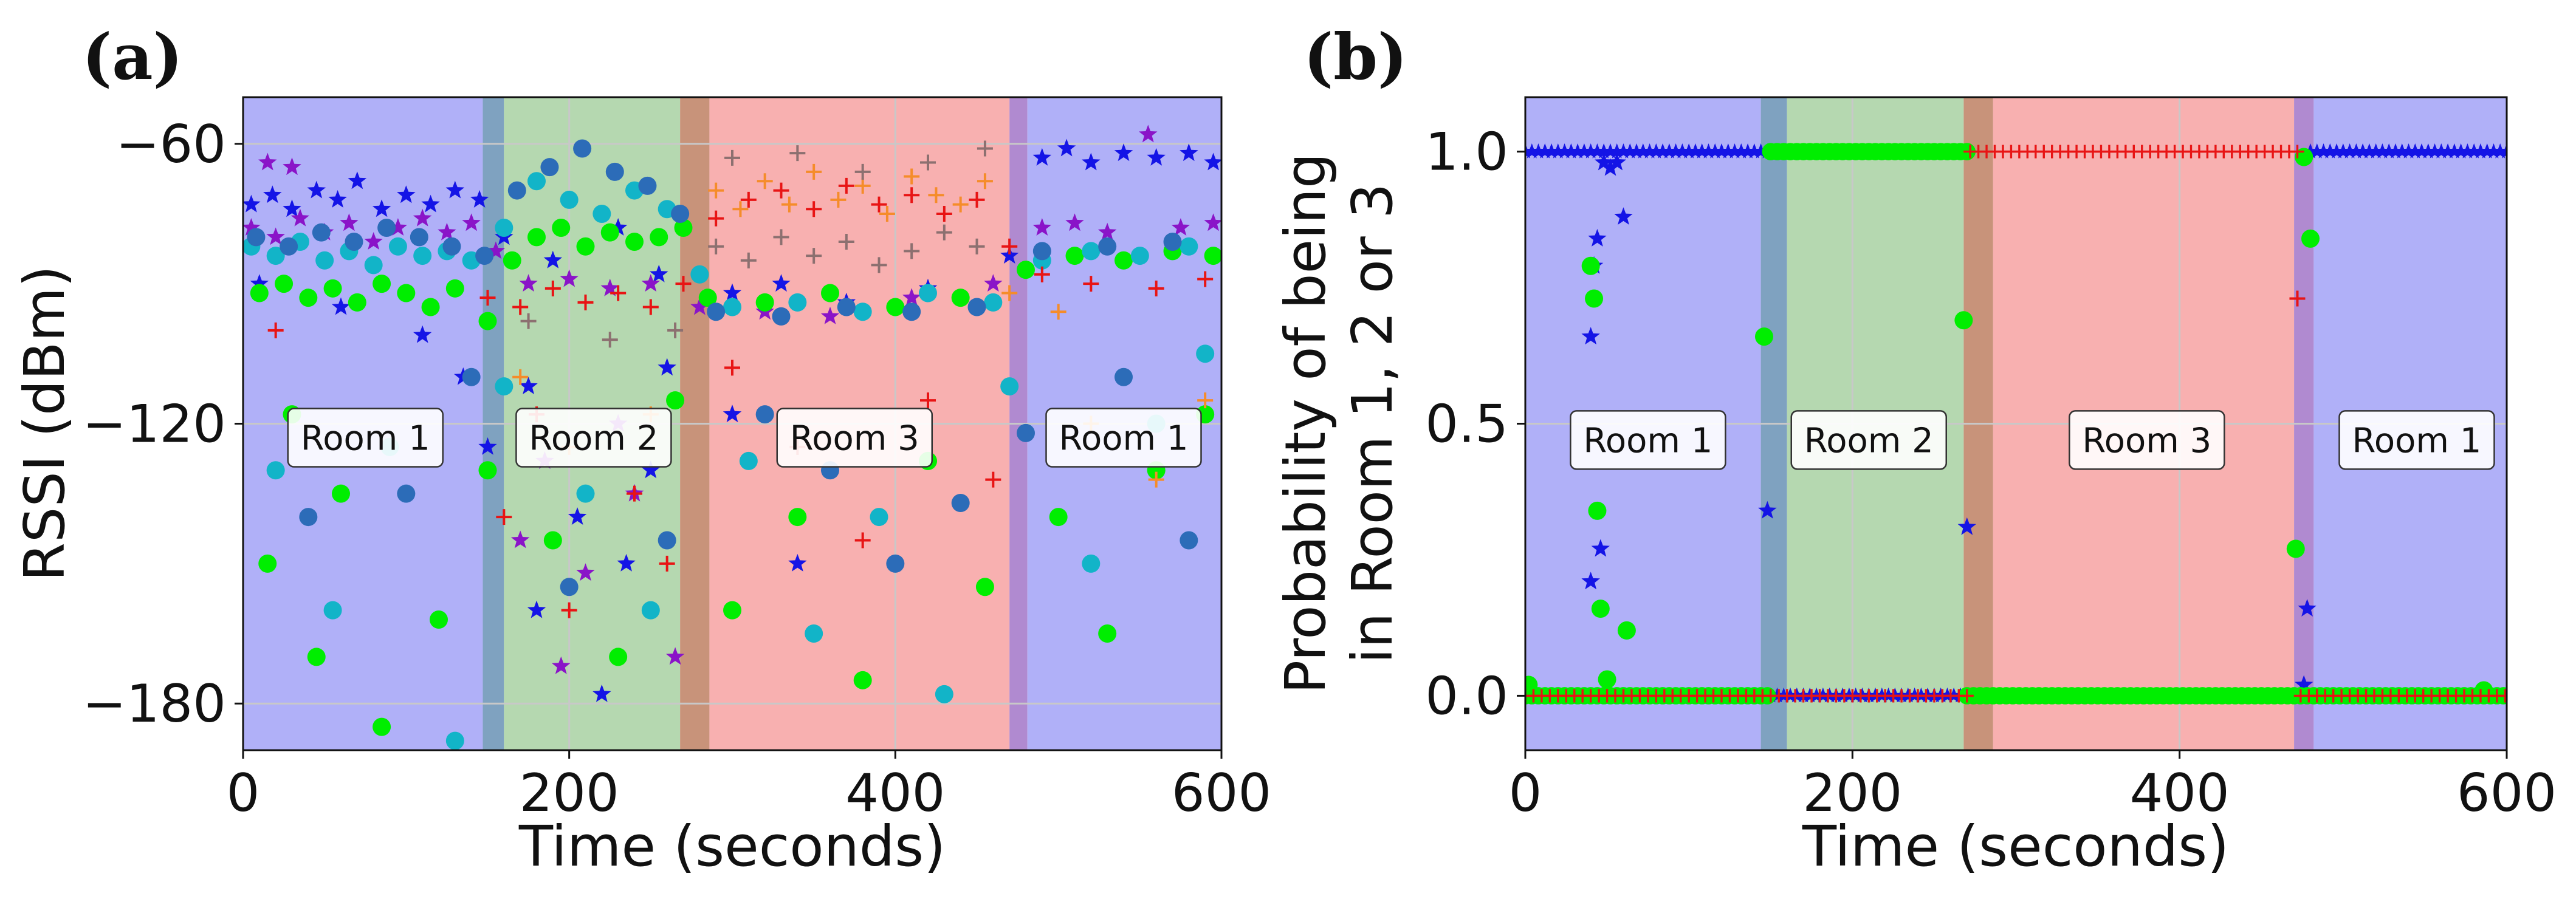  What do you see at coordinates (744, 438) in the screenshot?
I see `panel-a-room-labels: Room 1 Room 2 Room 3 Room 1` at bounding box center [744, 438].